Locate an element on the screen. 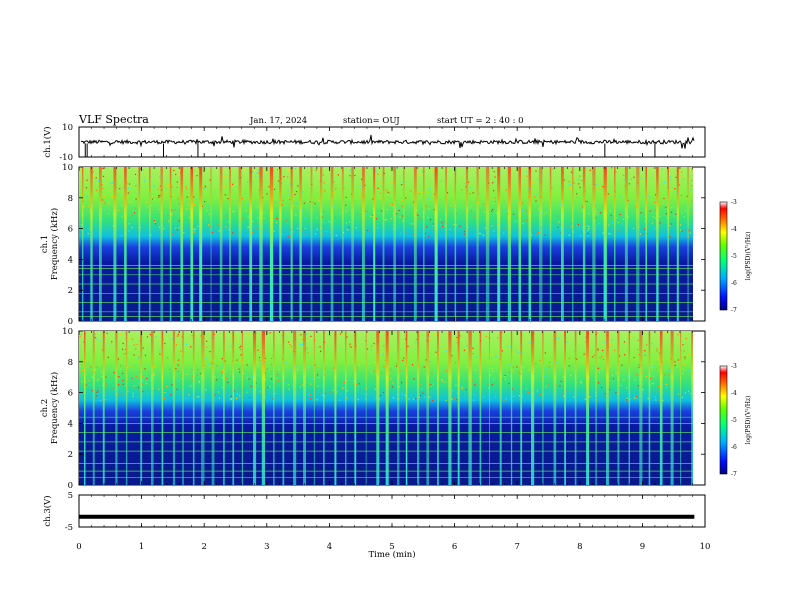 The width and height of the screenshot is (792, 612). ch1-y-label: ch.1(V) is located at coordinates (47, 141).